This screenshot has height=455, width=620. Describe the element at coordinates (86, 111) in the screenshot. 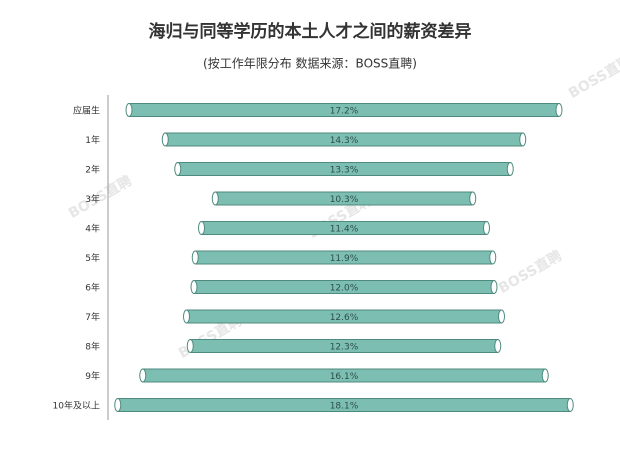

I see `category-label: 应届生` at that location.